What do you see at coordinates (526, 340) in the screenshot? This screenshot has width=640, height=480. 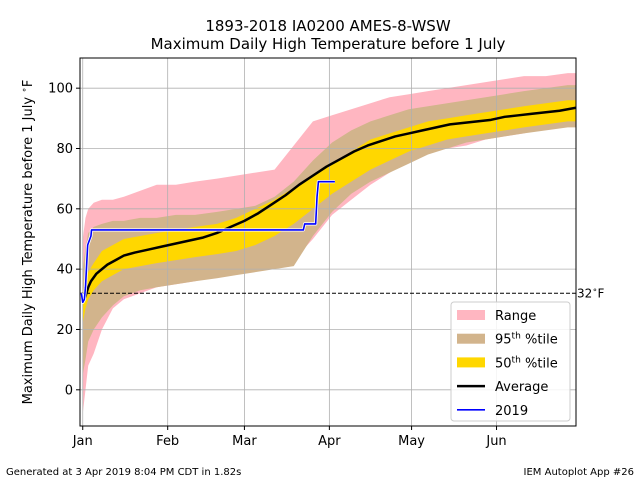 I see `legend-label: 95th %tile` at bounding box center [526, 340].